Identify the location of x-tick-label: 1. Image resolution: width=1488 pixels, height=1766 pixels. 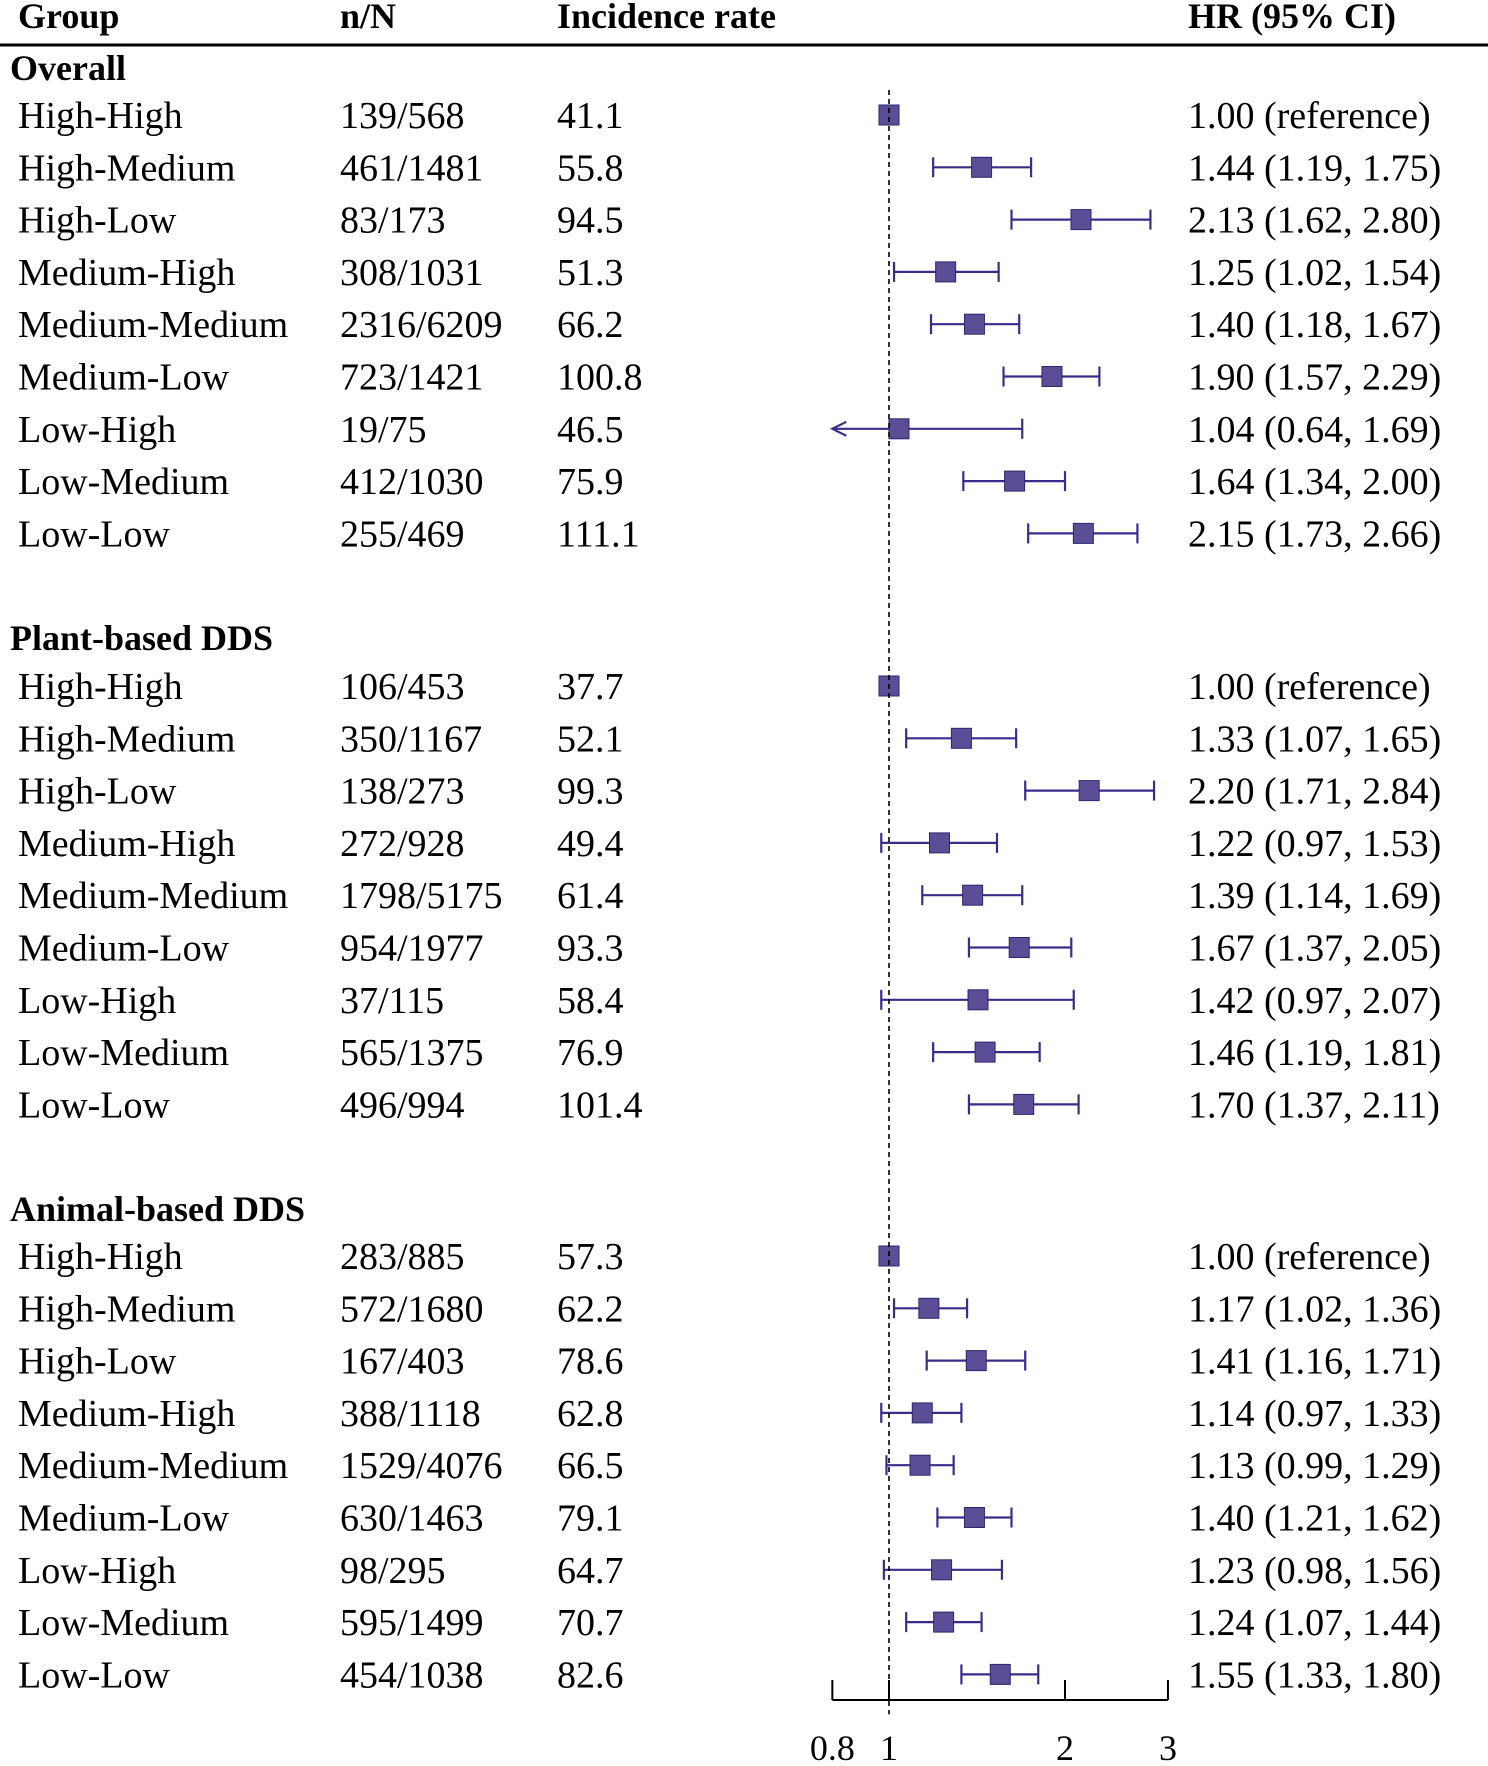
(889, 1747).